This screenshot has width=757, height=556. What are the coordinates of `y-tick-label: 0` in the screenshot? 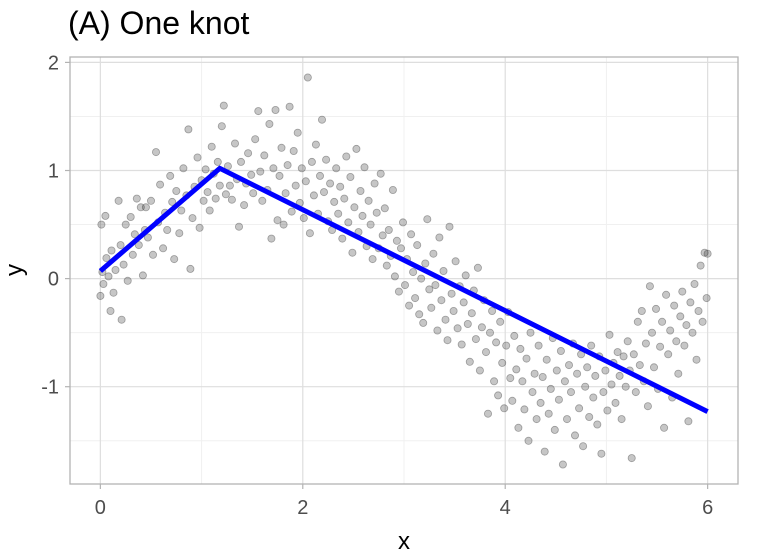 It's located at (53, 280).